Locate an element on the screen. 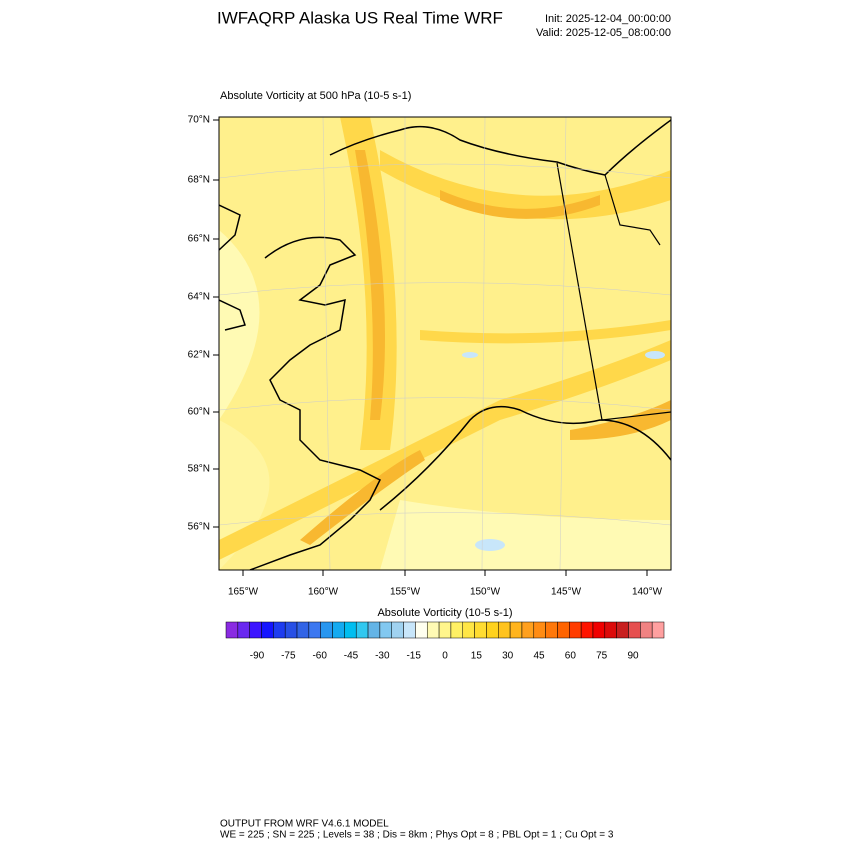  footer-line: OUTPUT FROM WRF V4.6.1 MODEL is located at coordinates (304, 824).